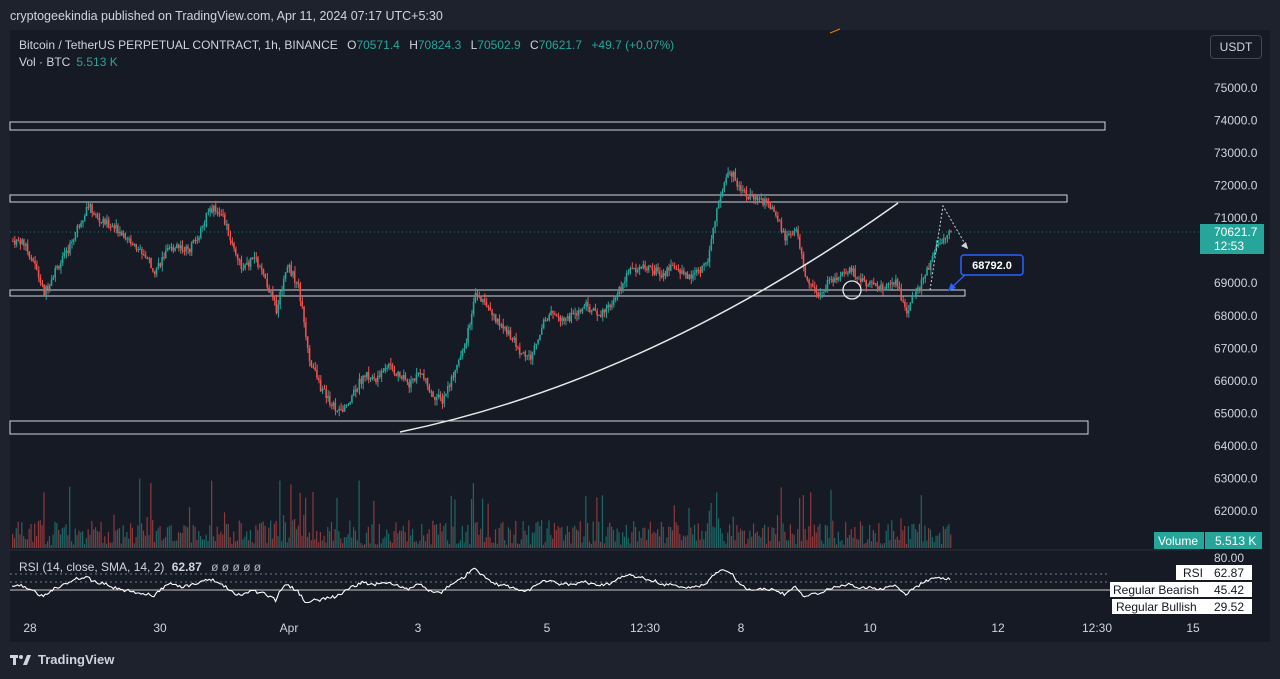 The width and height of the screenshot is (1280, 679). I want to click on projection-path, so click(949, 247).